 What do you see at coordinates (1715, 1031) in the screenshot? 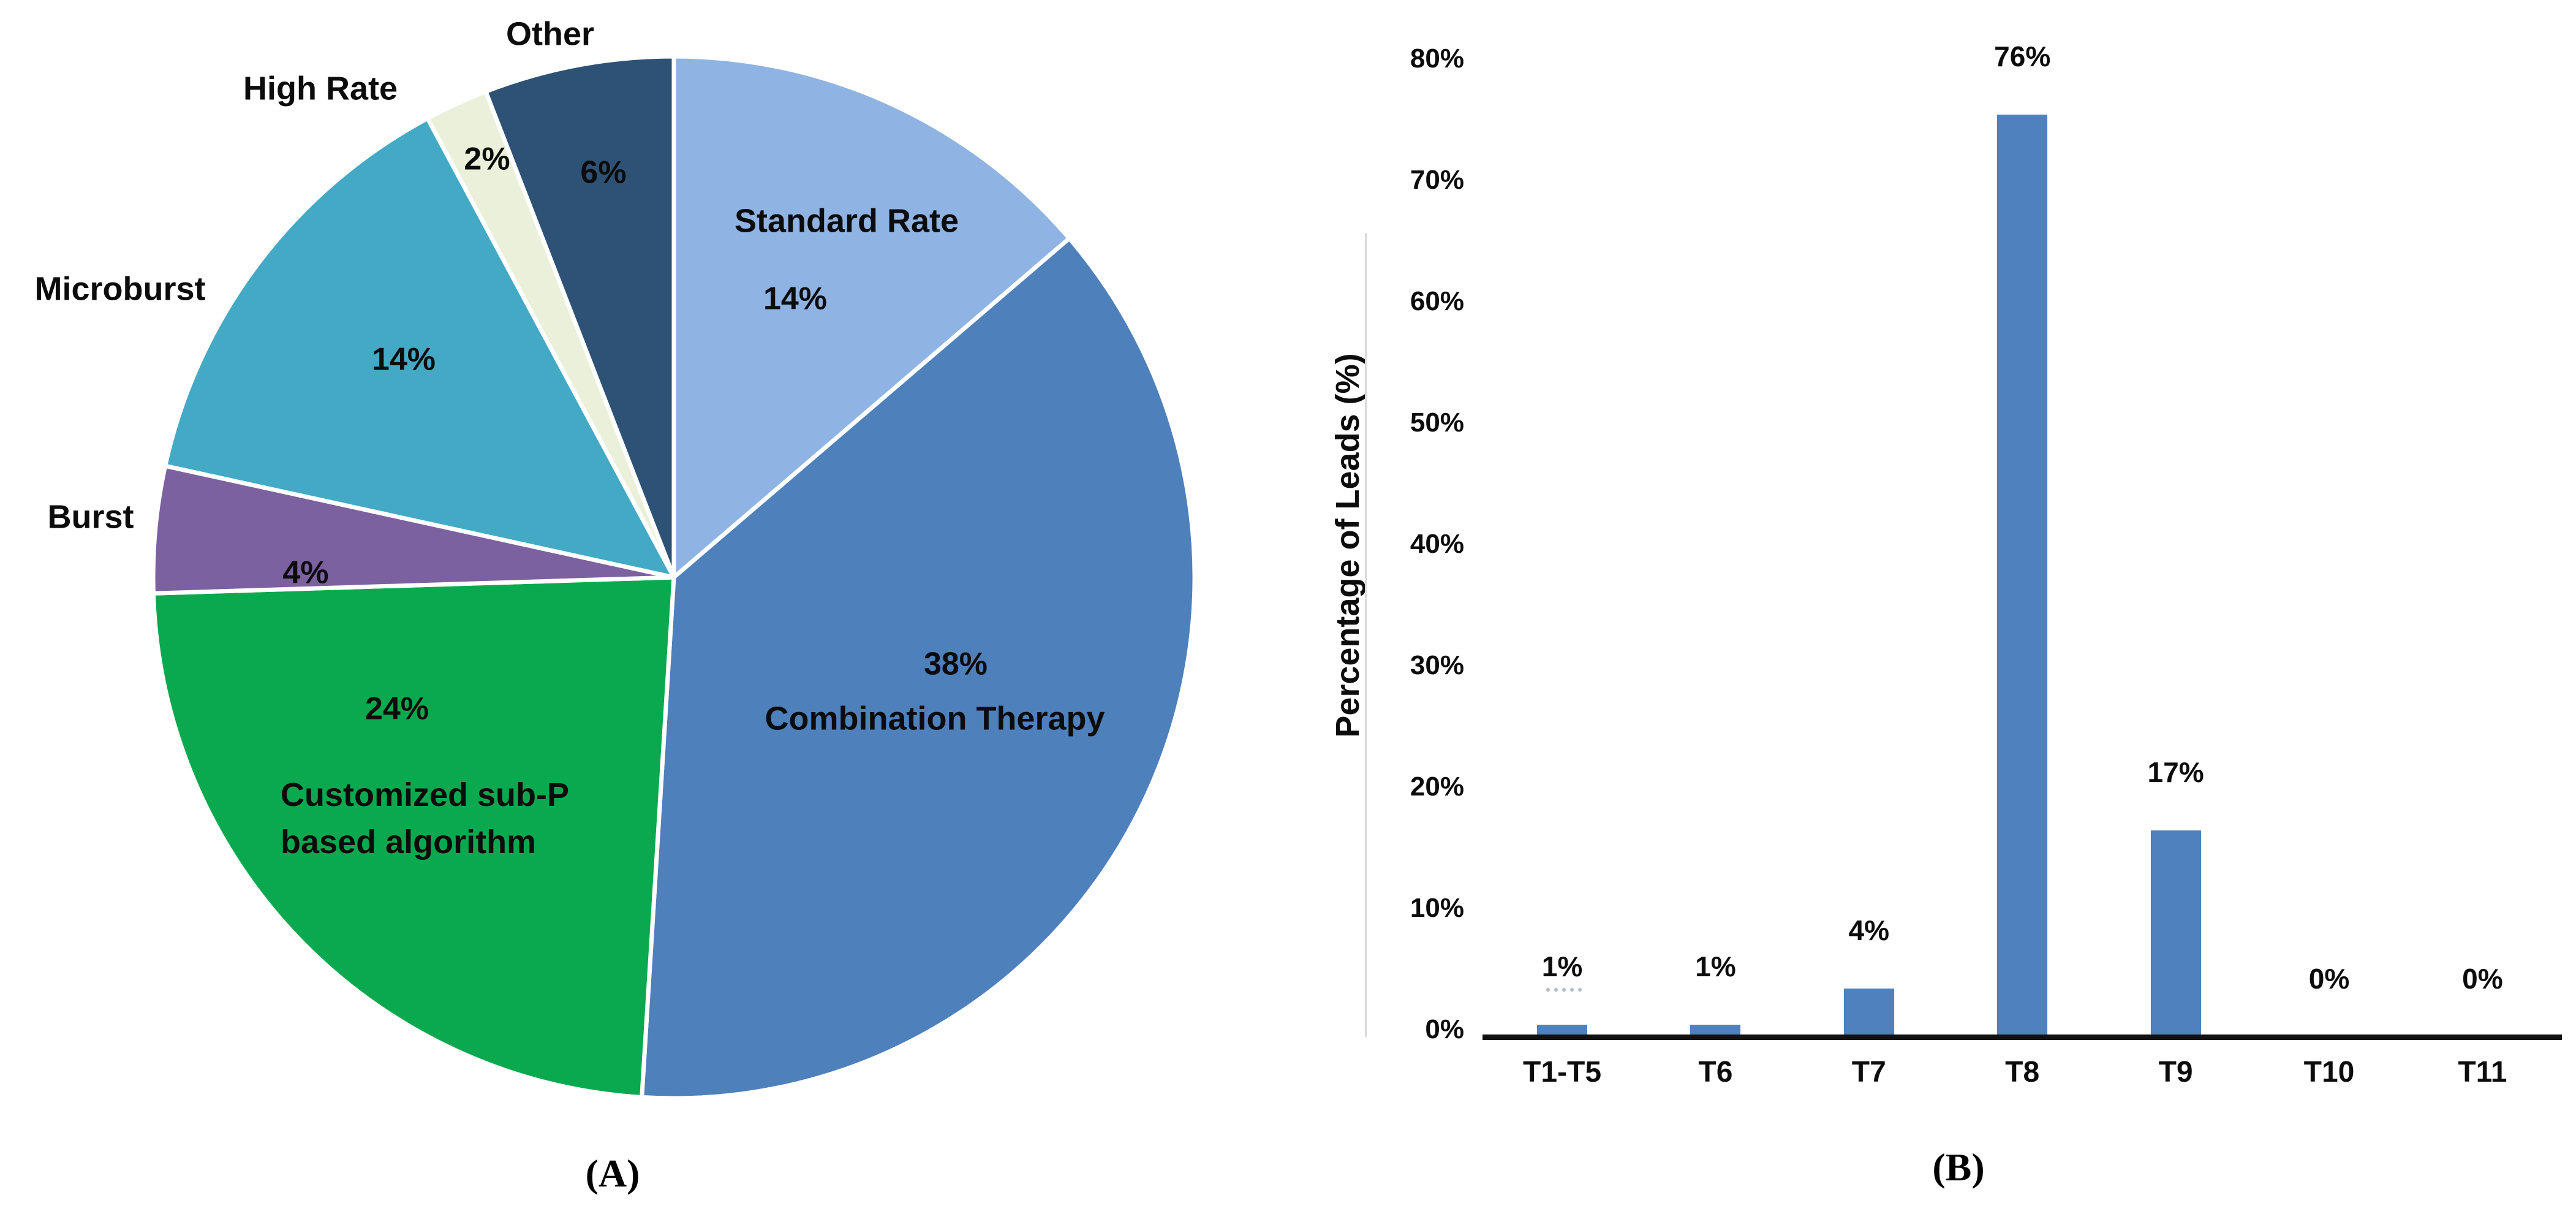
I see `bar-t6` at bounding box center [1715, 1031].